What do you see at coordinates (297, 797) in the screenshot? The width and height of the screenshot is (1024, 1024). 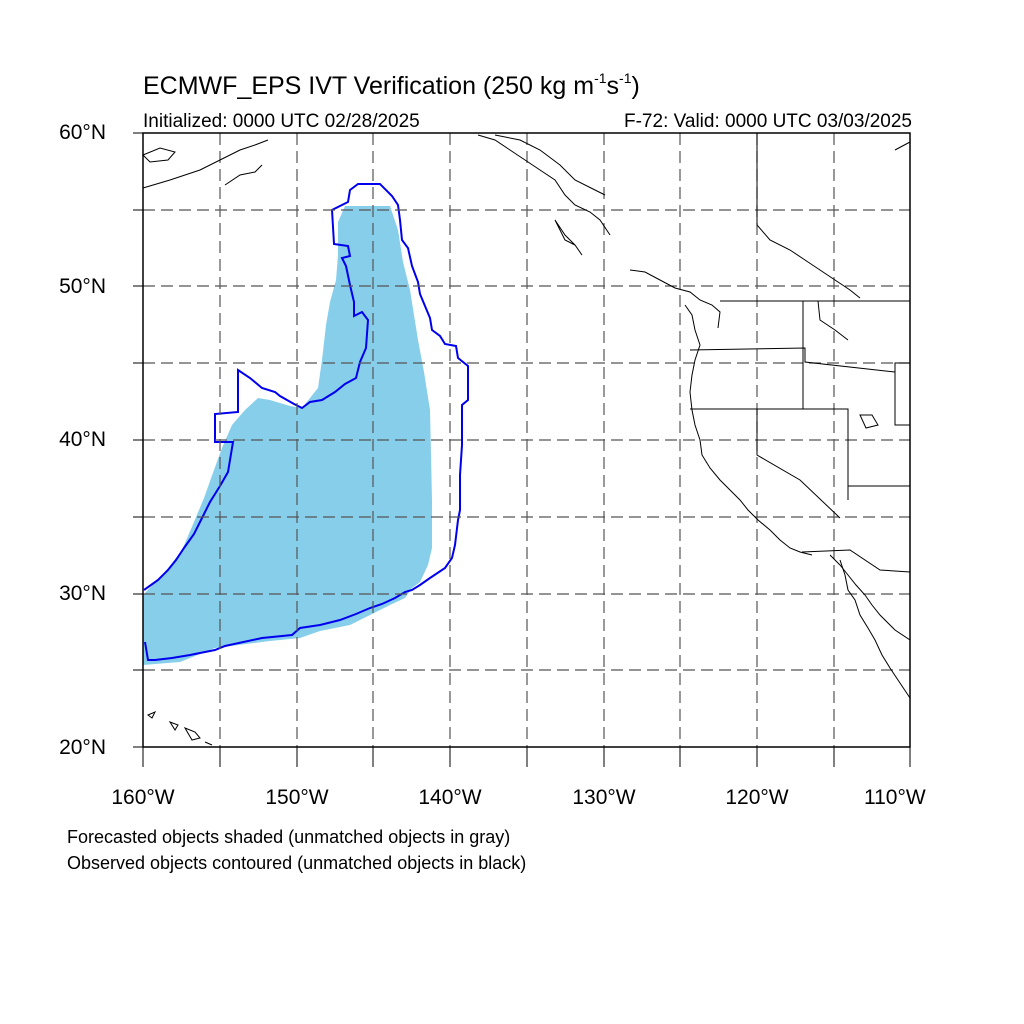 I see `lon-label-150w: 150°W` at bounding box center [297, 797].